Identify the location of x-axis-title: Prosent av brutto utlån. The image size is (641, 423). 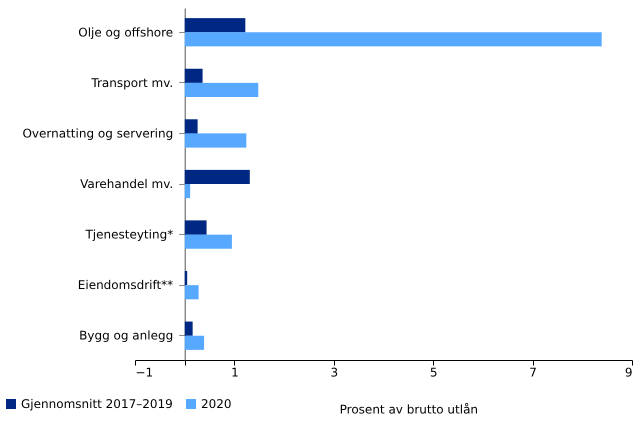
(409, 409).